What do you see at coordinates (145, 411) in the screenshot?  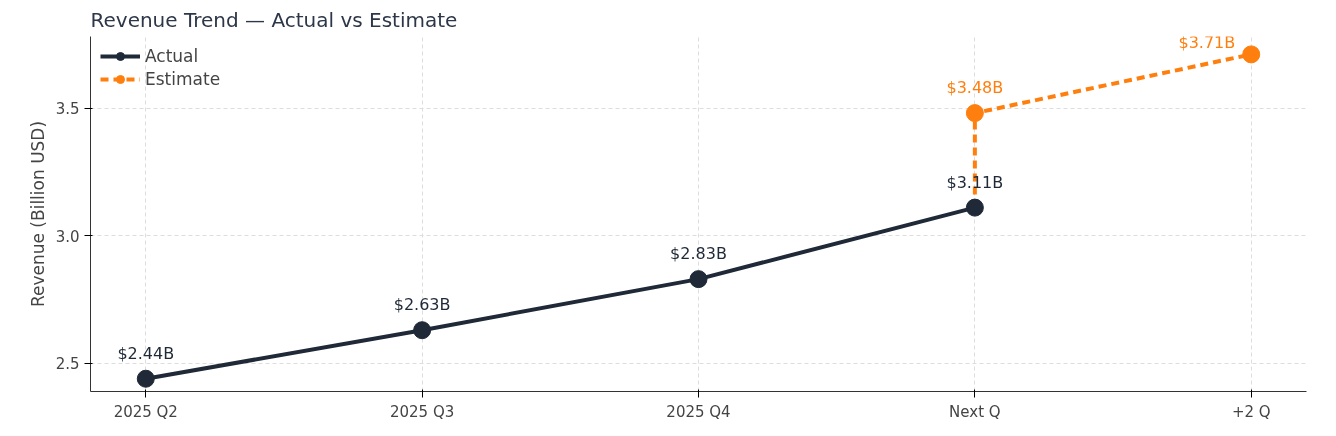 I see `x-tick-label: 2025 Q2` at bounding box center [145, 411].